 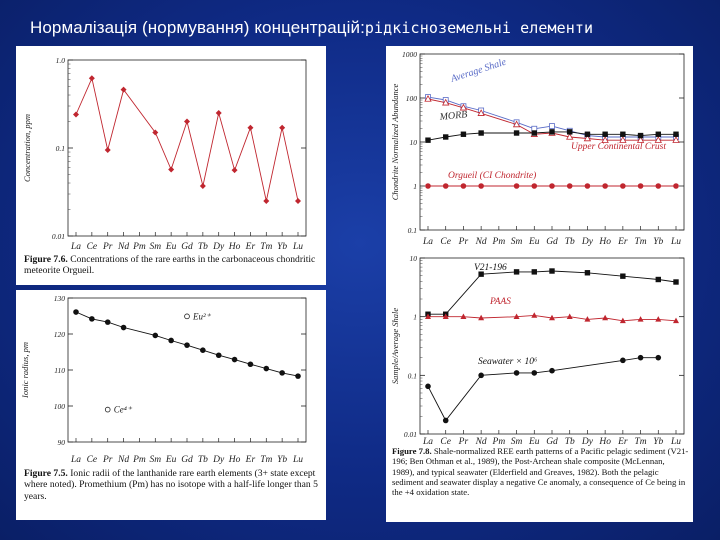 I want to click on fig78a-point-3-tm, so click(x=640, y=186).